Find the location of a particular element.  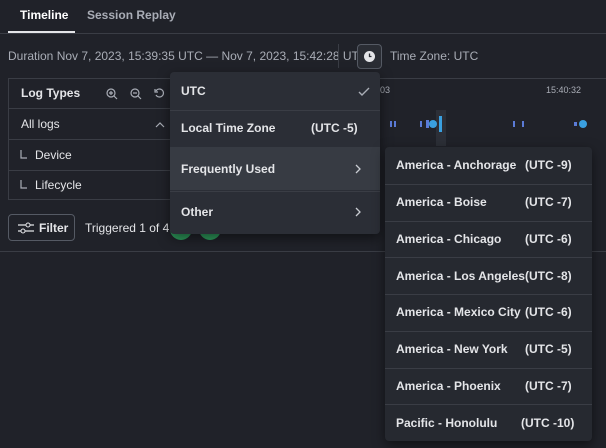

axis-line is located at coordinates (493, 78).